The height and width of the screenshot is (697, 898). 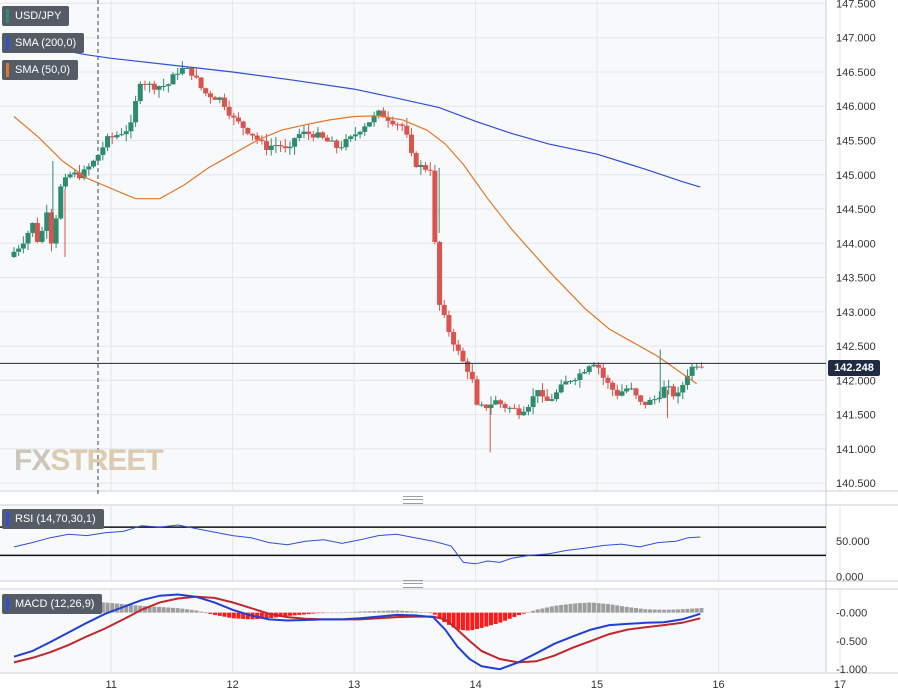 What do you see at coordinates (856, 73) in the screenshot?
I see `price-y-tick-label: 146.500` at bounding box center [856, 73].